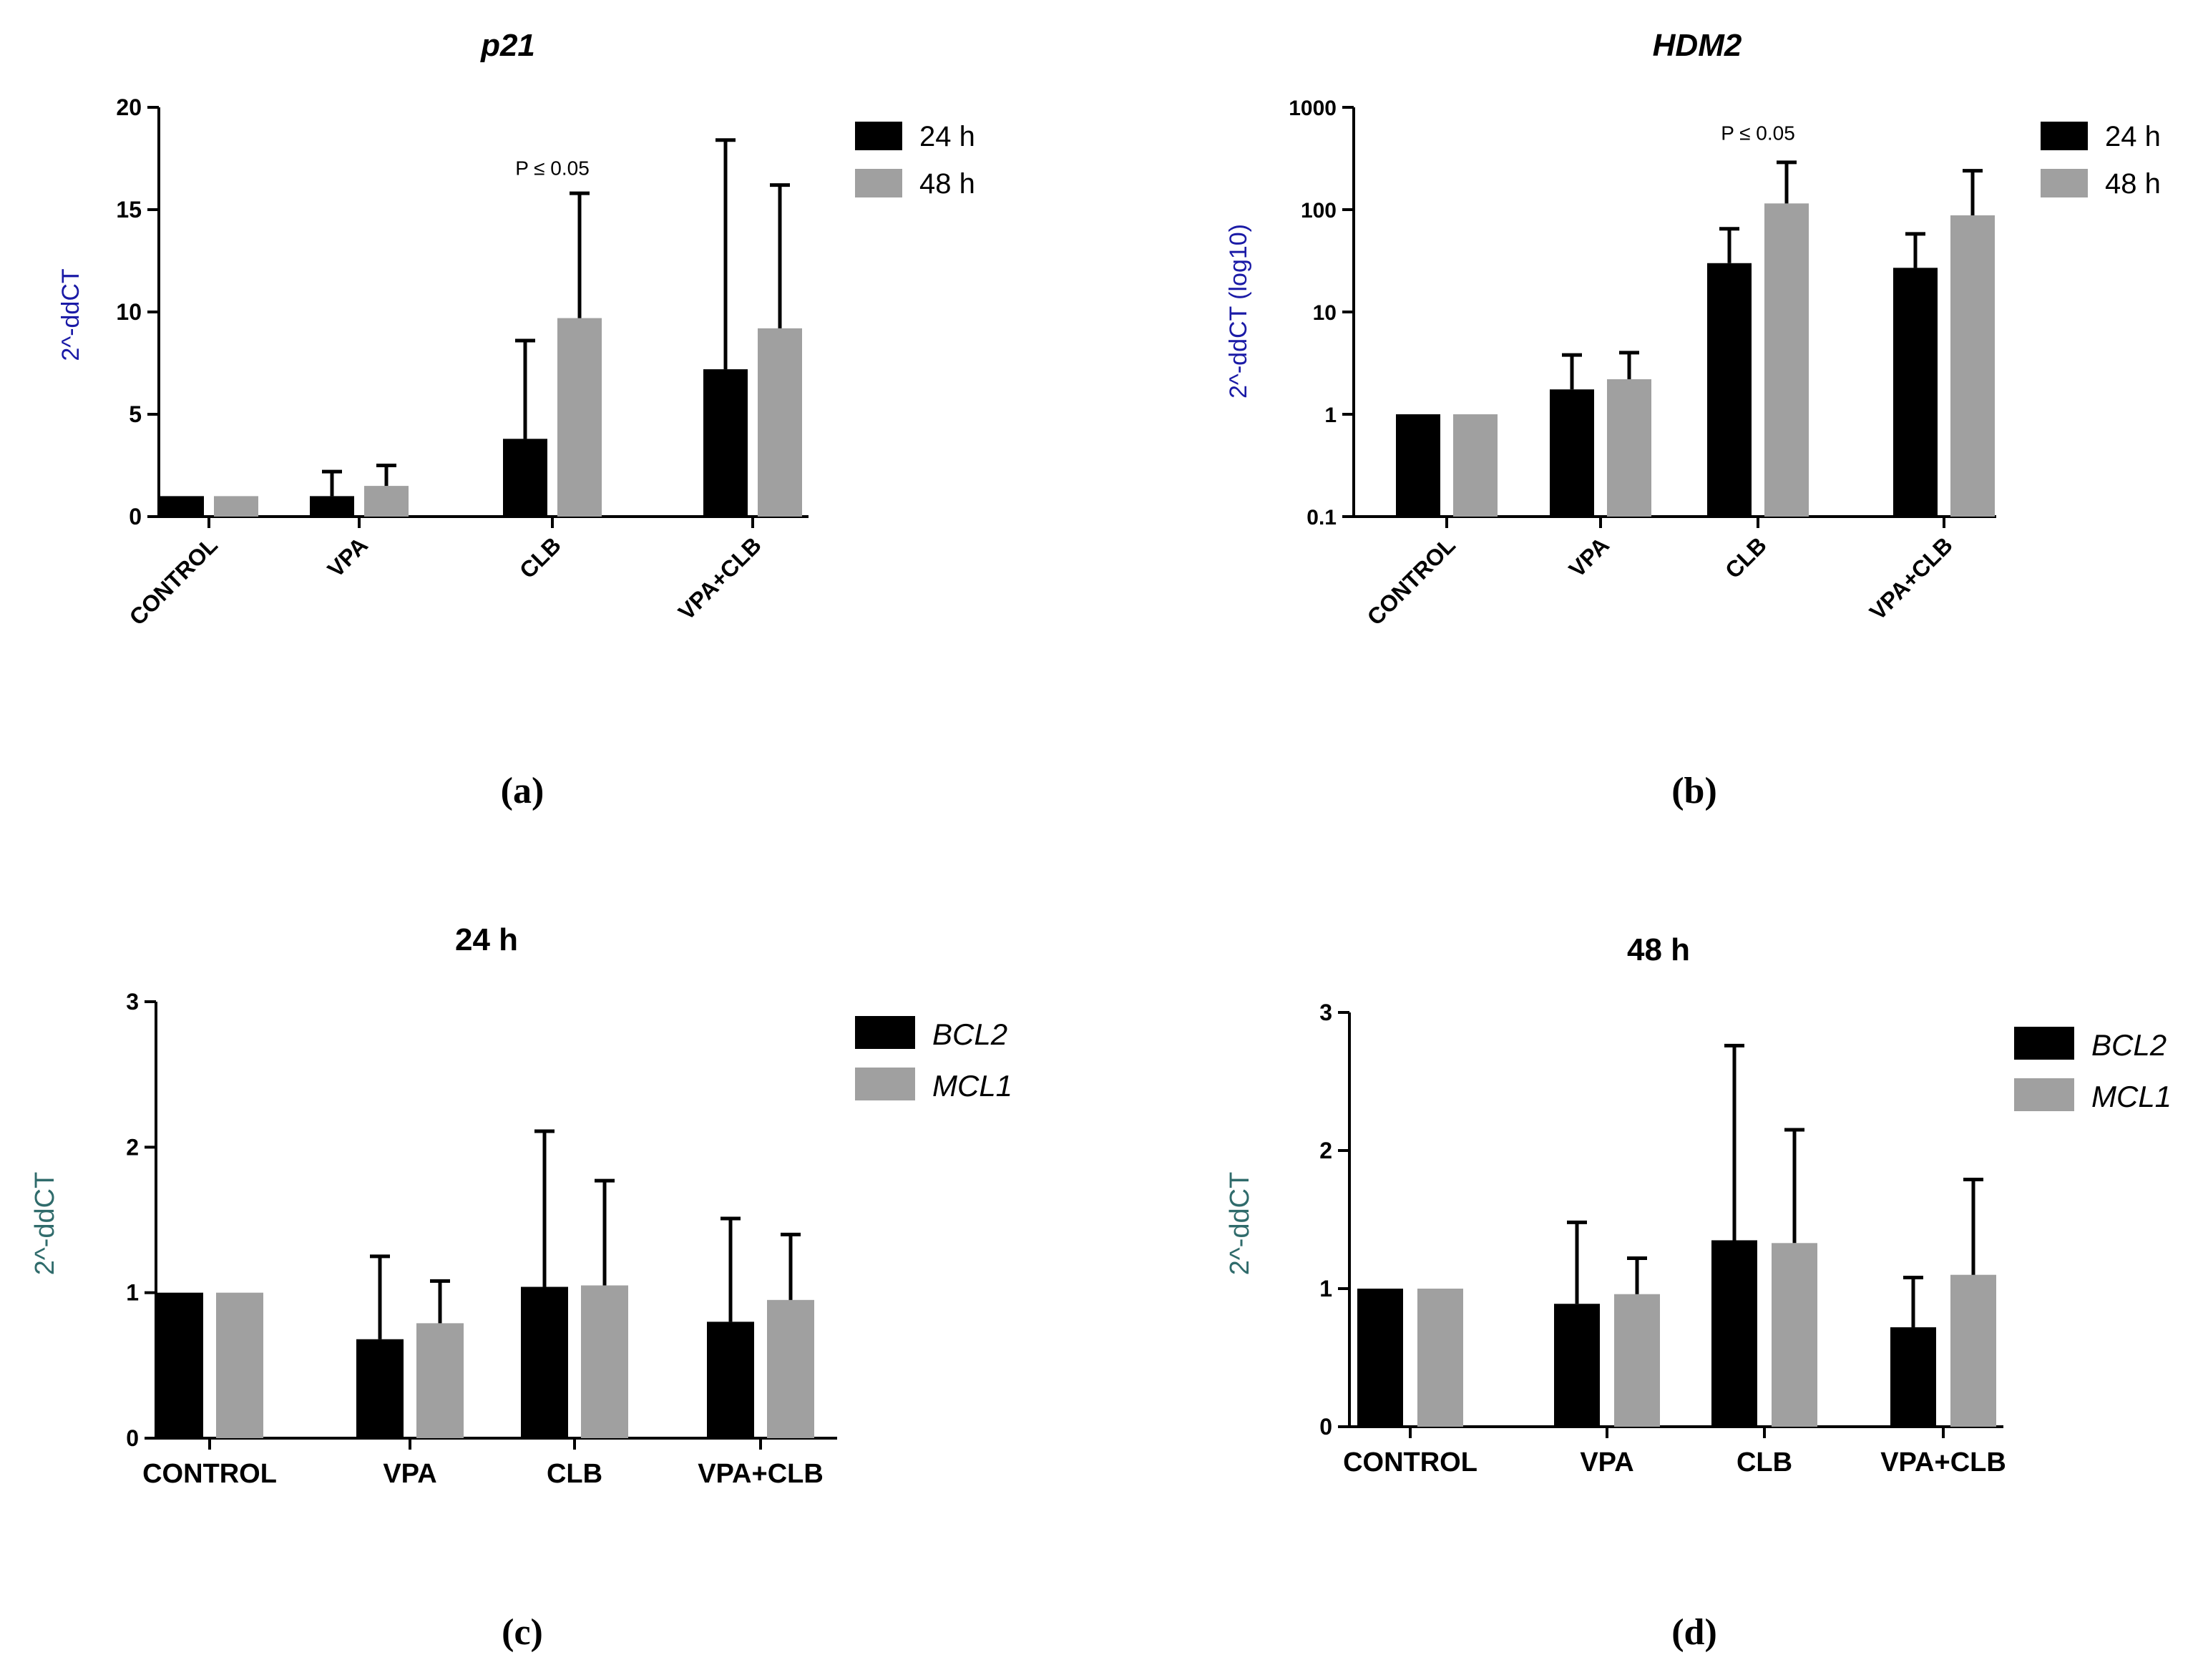  Describe the element at coordinates (129, 107) in the screenshot. I see `y-tick-label: 20` at that location.